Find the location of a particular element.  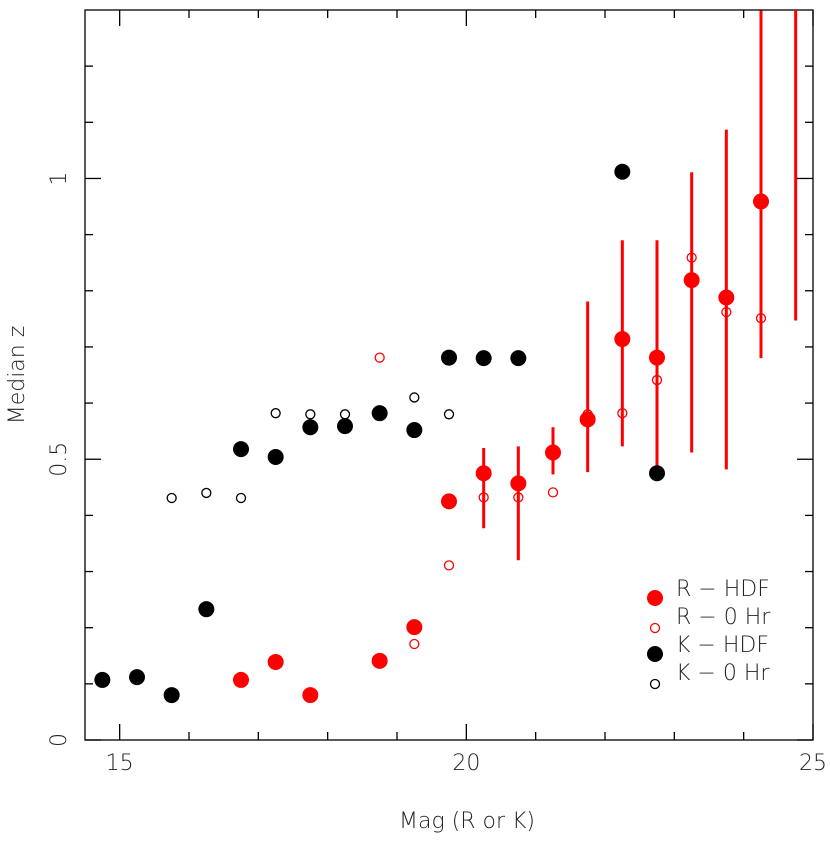

x-tick-label: 25 is located at coordinates (813, 763).